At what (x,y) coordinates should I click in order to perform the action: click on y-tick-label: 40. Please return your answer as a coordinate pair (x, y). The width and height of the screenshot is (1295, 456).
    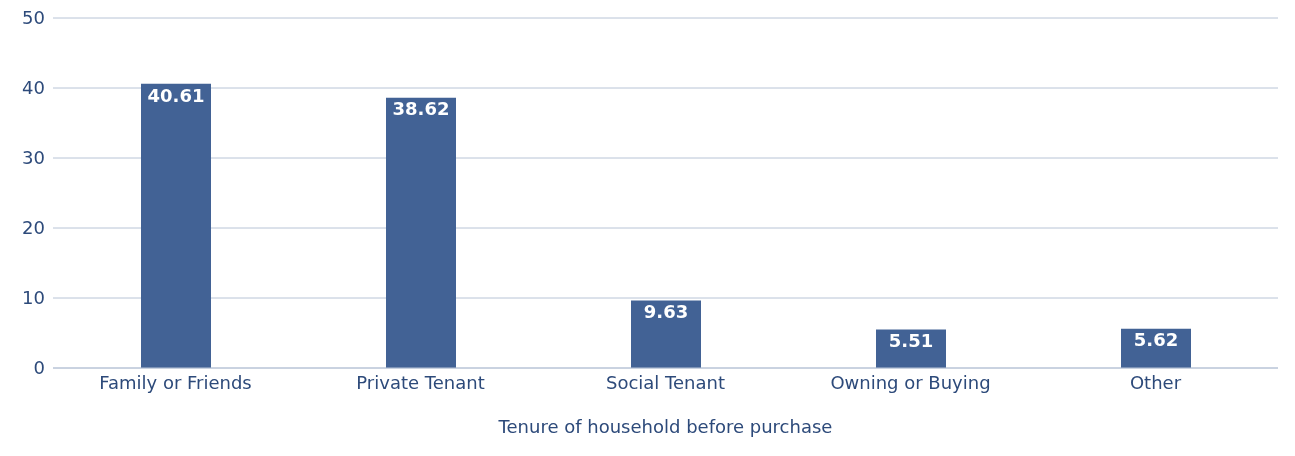
    Looking at the image, I should click on (33, 88).